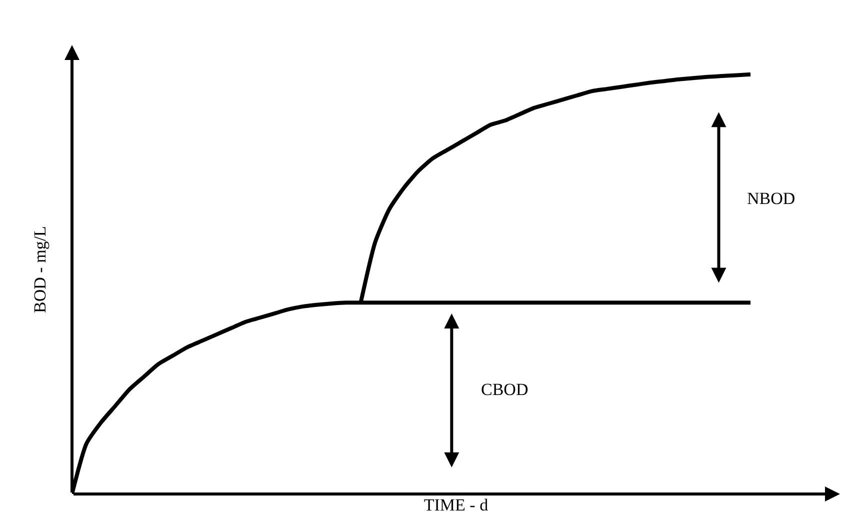  What do you see at coordinates (504, 389) in the screenshot?
I see `annotation: CBOD` at bounding box center [504, 389].